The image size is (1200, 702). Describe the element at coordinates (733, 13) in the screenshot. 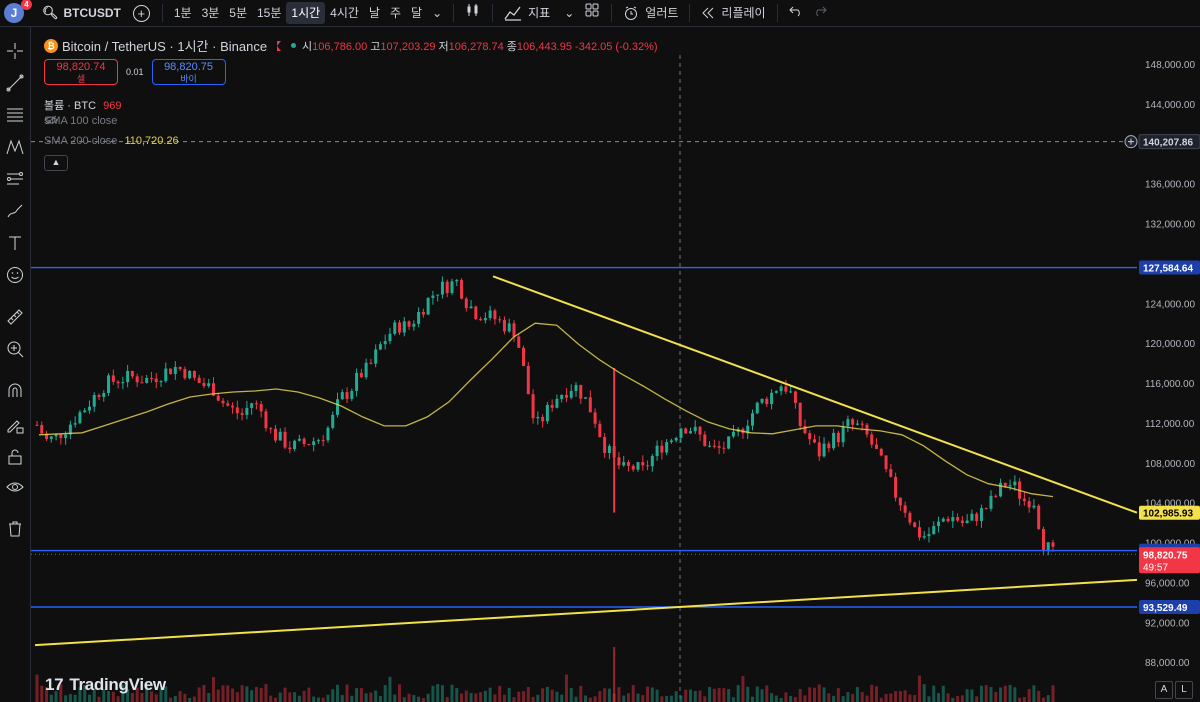

I see `replay-button: 리플레이` at that location.